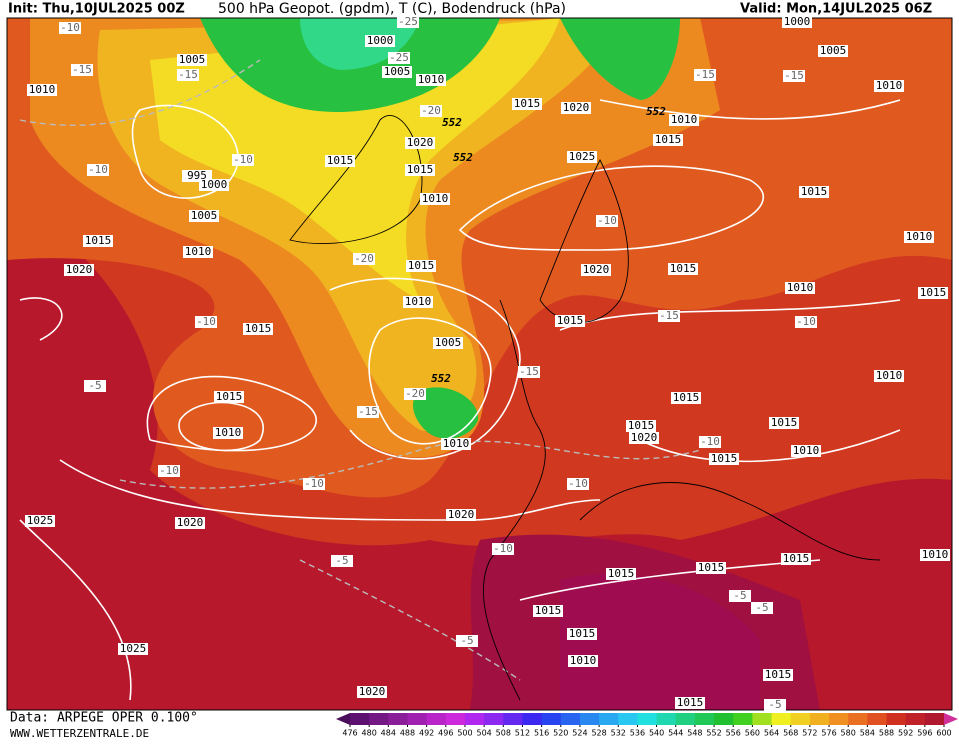 This screenshot has height=745, width=959. What do you see at coordinates (867, 733) in the screenshot?
I see `colorbar-tick-label: 584` at bounding box center [867, 733].